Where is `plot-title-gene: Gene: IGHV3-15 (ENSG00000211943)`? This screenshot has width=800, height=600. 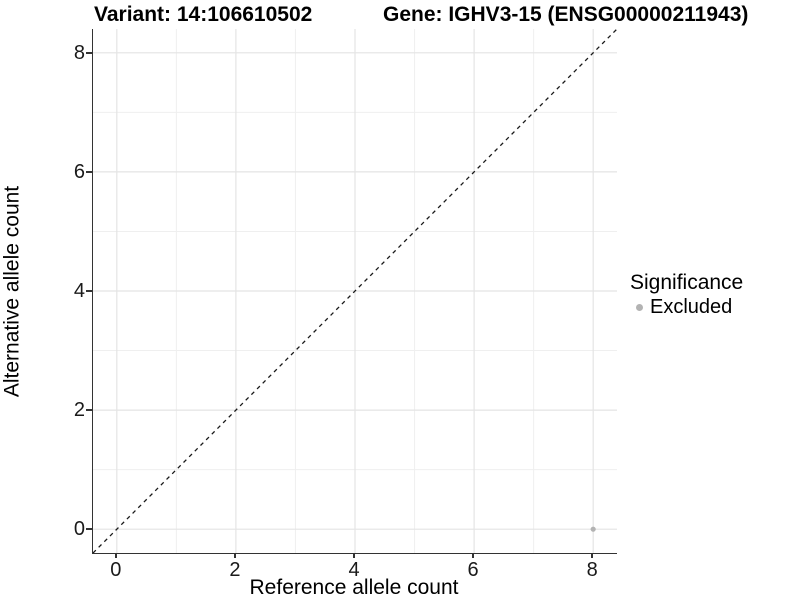
plot-title-gene: Gene: IGHV3-15 (ENSG00000211943) is located at coordinates (566, 14).